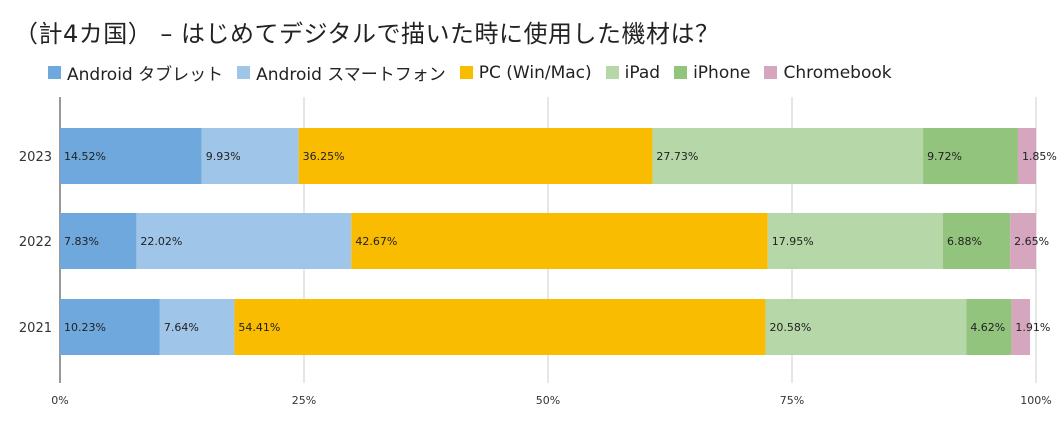 The image size is (1058, 426). I want to click on legend-label: Android スマートフォン, so click(351, 75).